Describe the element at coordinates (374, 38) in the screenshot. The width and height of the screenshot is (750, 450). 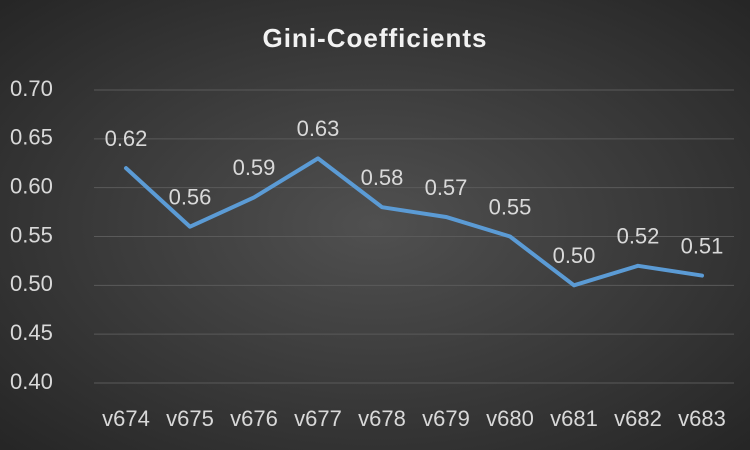
I see `chart-title: Gini-Coefficients` at that location.